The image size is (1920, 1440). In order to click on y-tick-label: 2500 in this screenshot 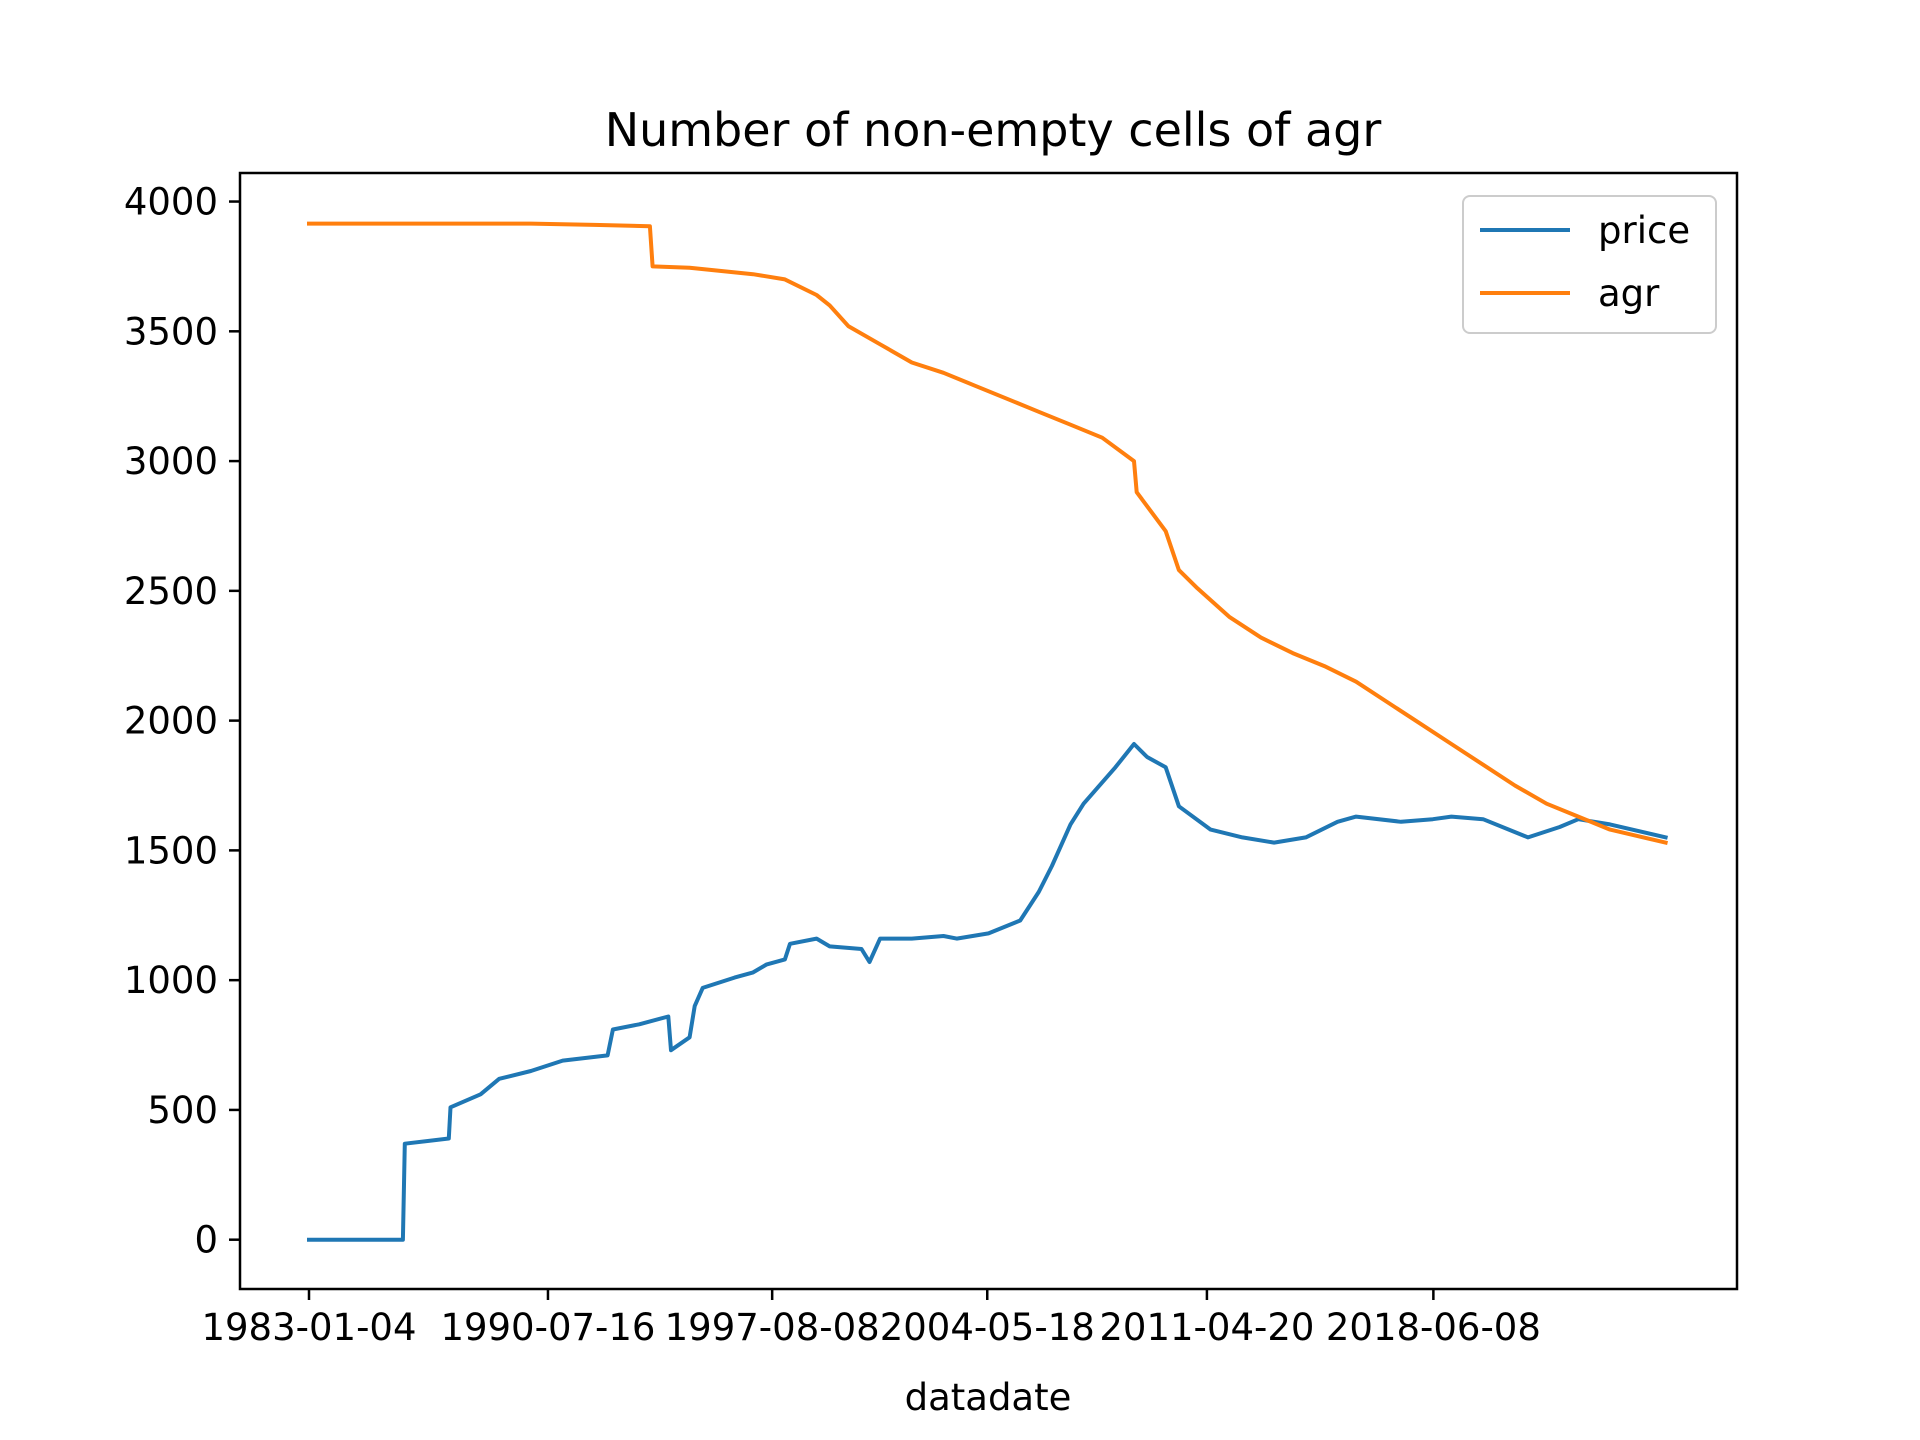, I will do `click(171, 591)`.